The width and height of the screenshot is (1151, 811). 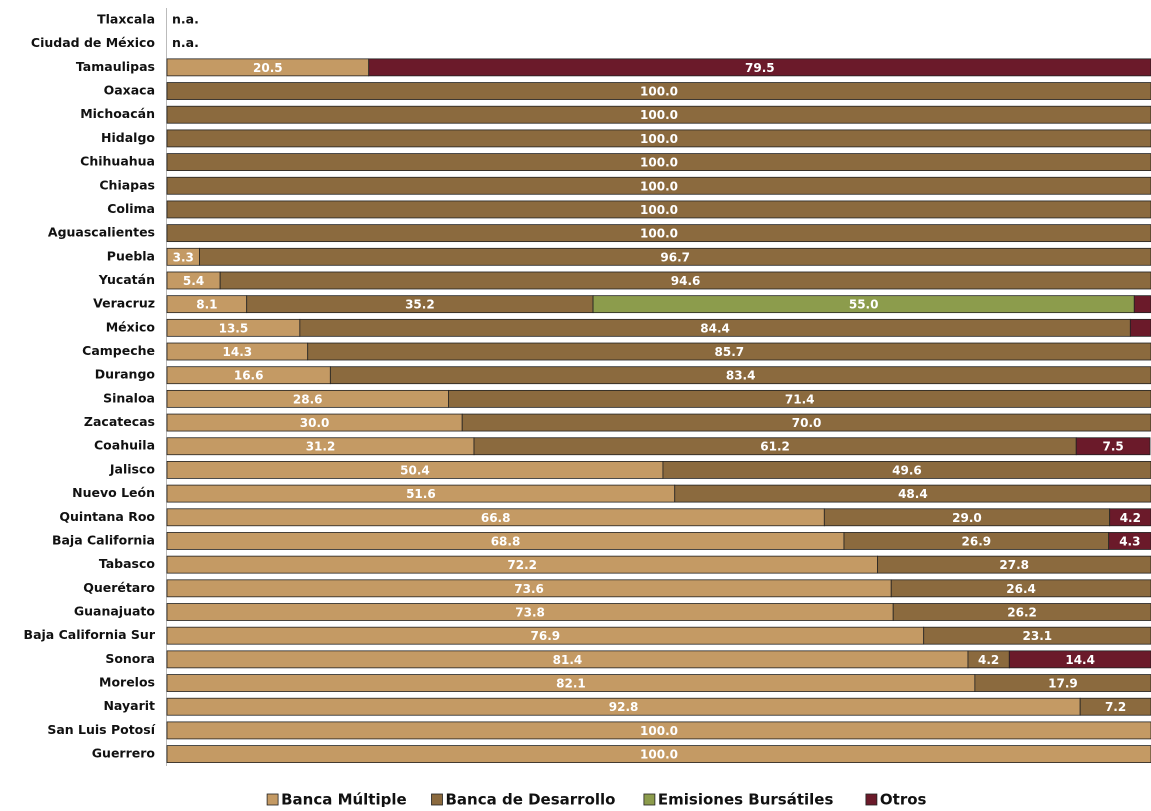 I want to click on value-label: 5.4, so click(x=193, y=281).